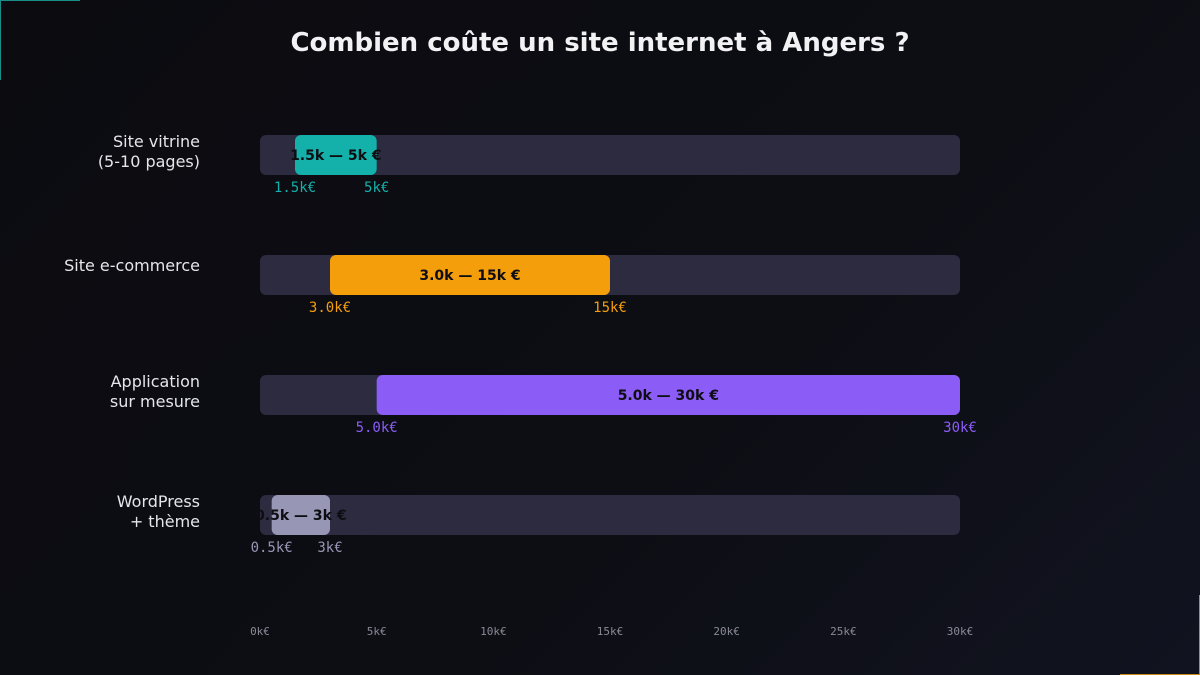  Describe the element at coordinates (155, 381) in the screenshot. I see `category-label: Application` at that location.